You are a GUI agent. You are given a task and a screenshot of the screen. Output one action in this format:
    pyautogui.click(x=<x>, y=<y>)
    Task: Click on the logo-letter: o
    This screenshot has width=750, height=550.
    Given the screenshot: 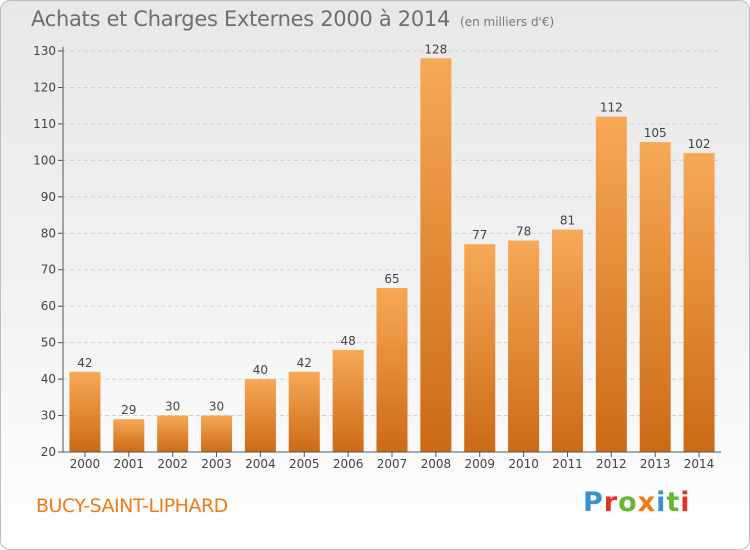 What is the action you would take?
    pyautogui.click(x=628, y=502)
    